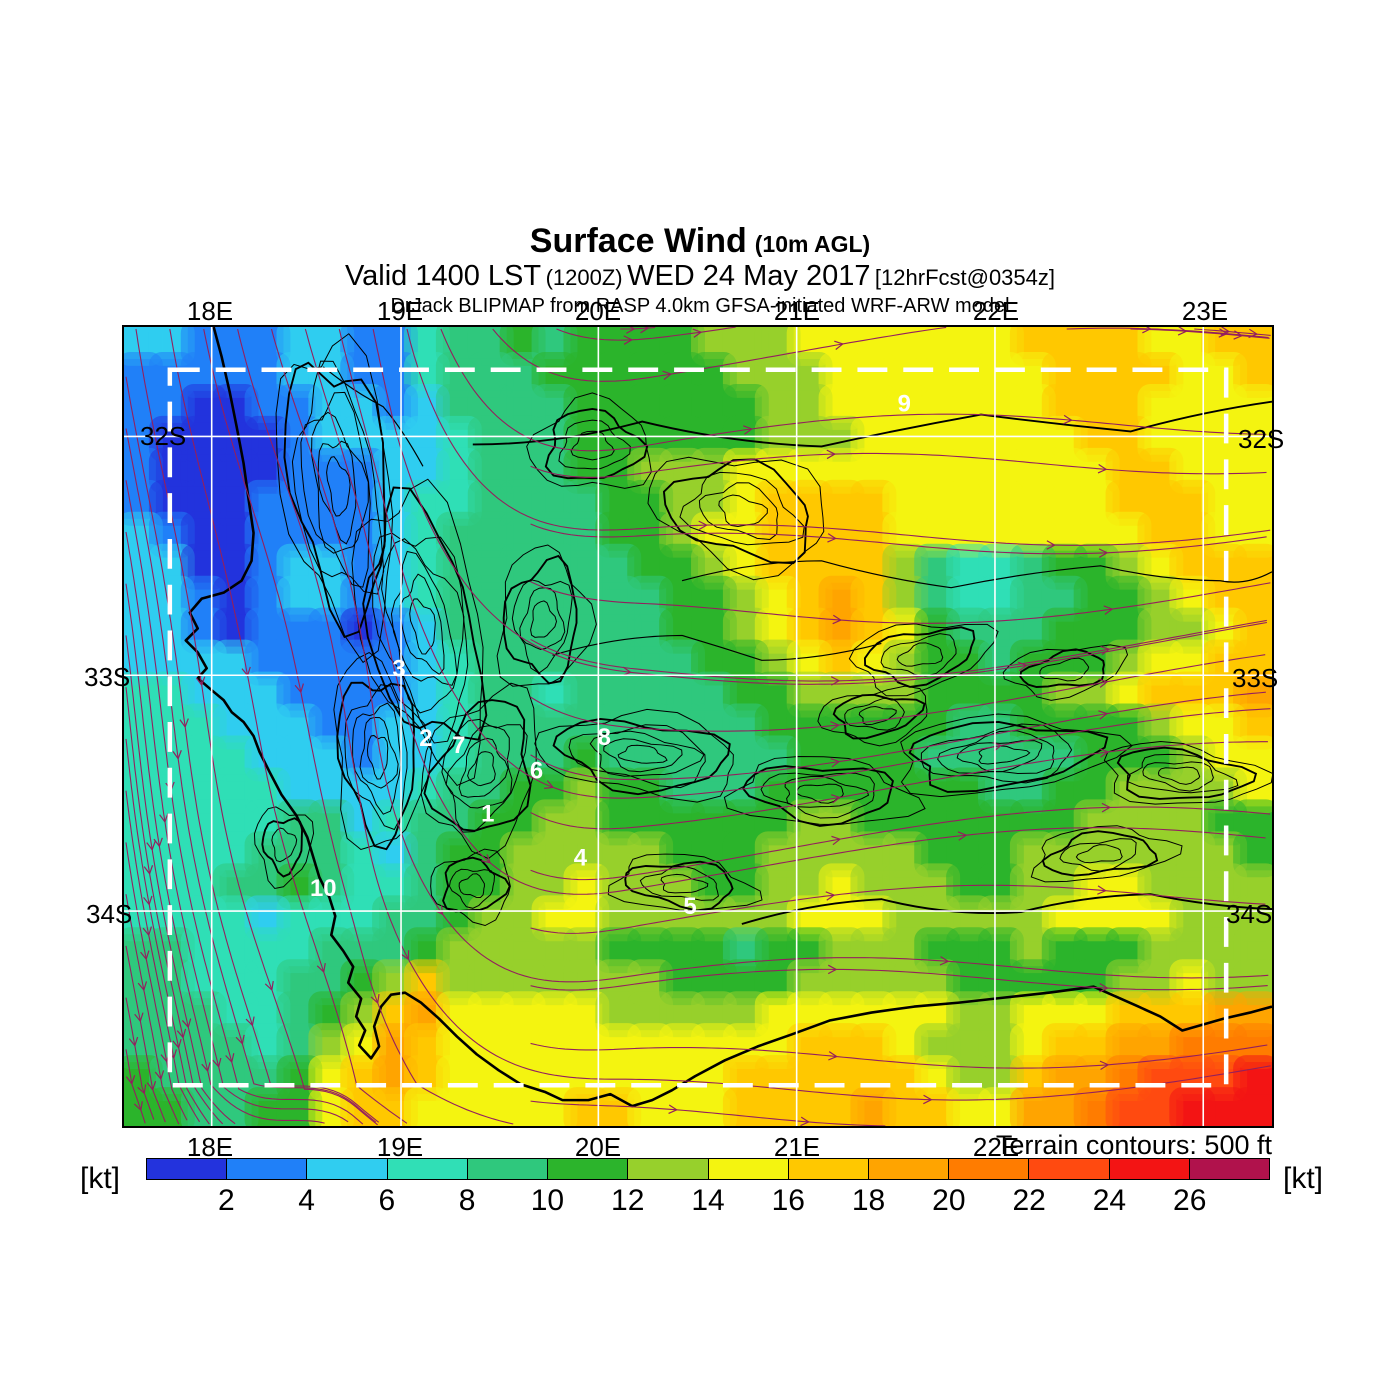 This screenshot has height=1400, width=1400. What do you see at coordinates (323, 888) in the screenshot?
I see `site-label-10: 10` at bounding box center [323, 888].